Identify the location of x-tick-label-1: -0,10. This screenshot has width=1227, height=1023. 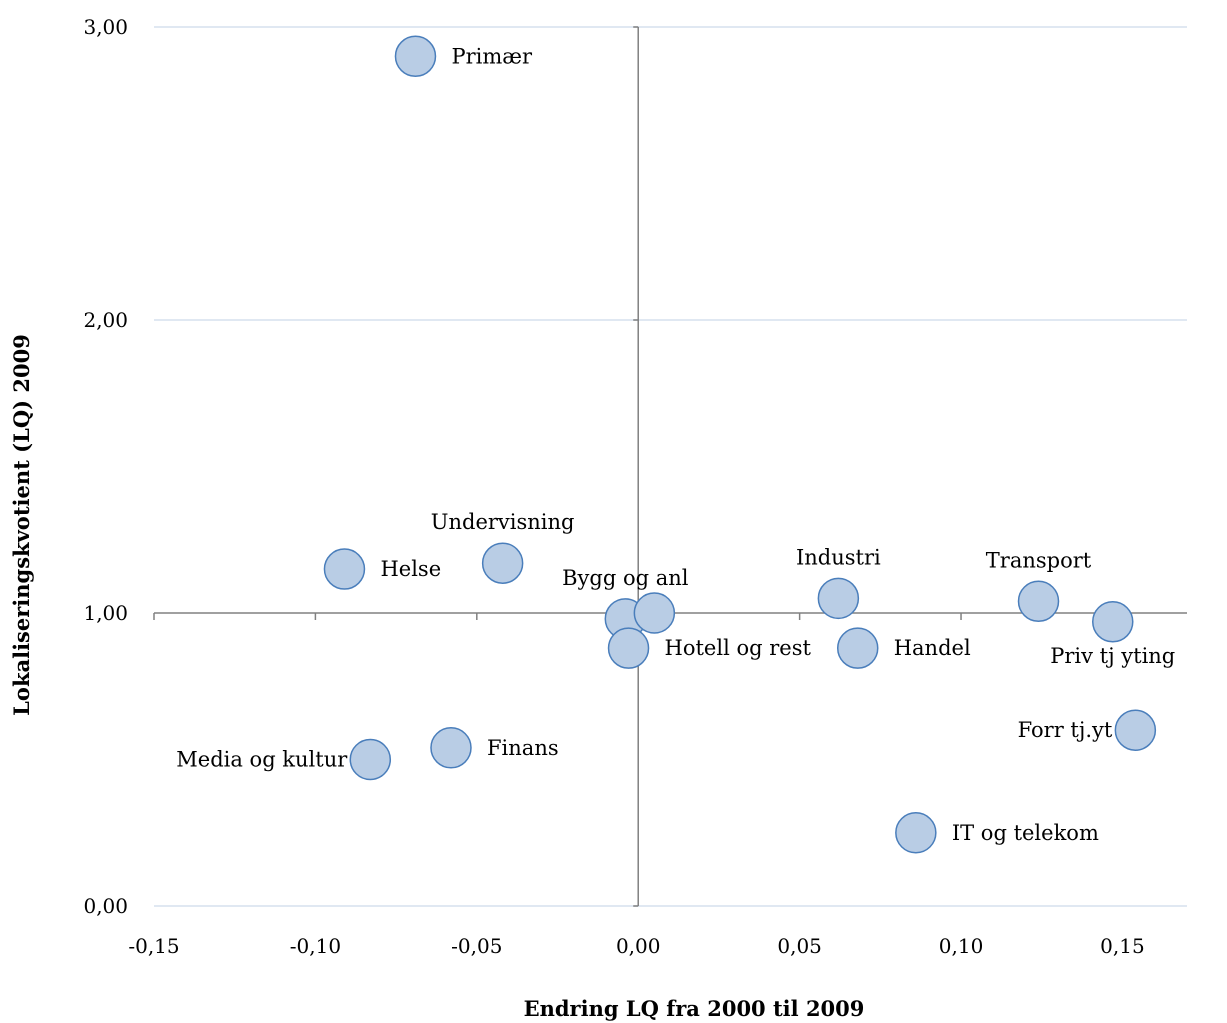
(315, 946).